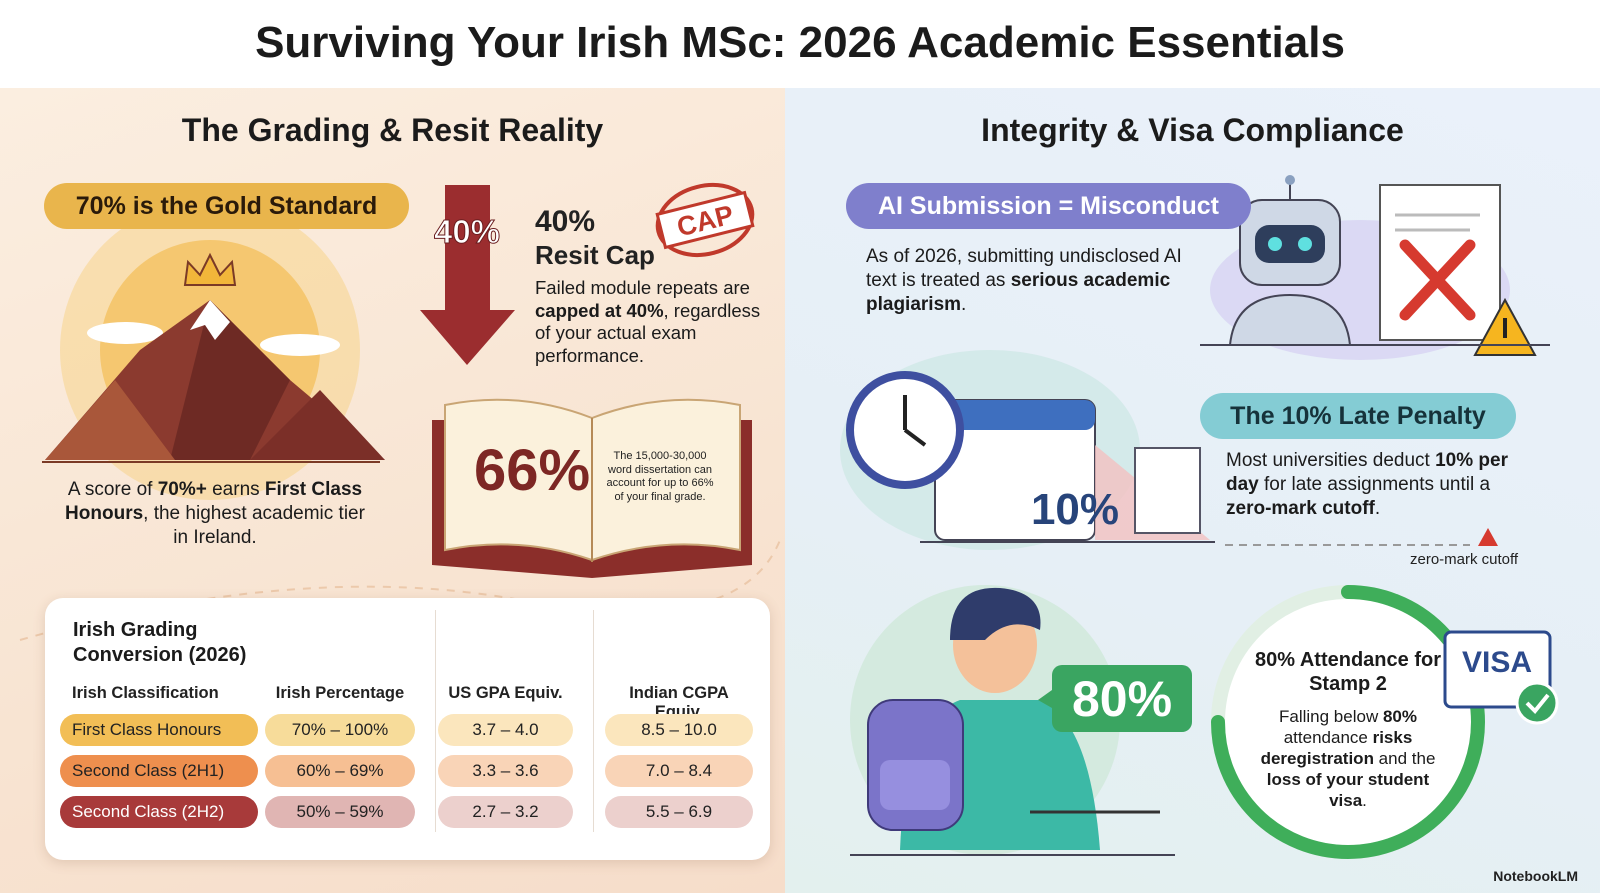 The width and height of the screenshot is (1600, 893). I want to click on text: Failed module repeats are, so click(642, 287).